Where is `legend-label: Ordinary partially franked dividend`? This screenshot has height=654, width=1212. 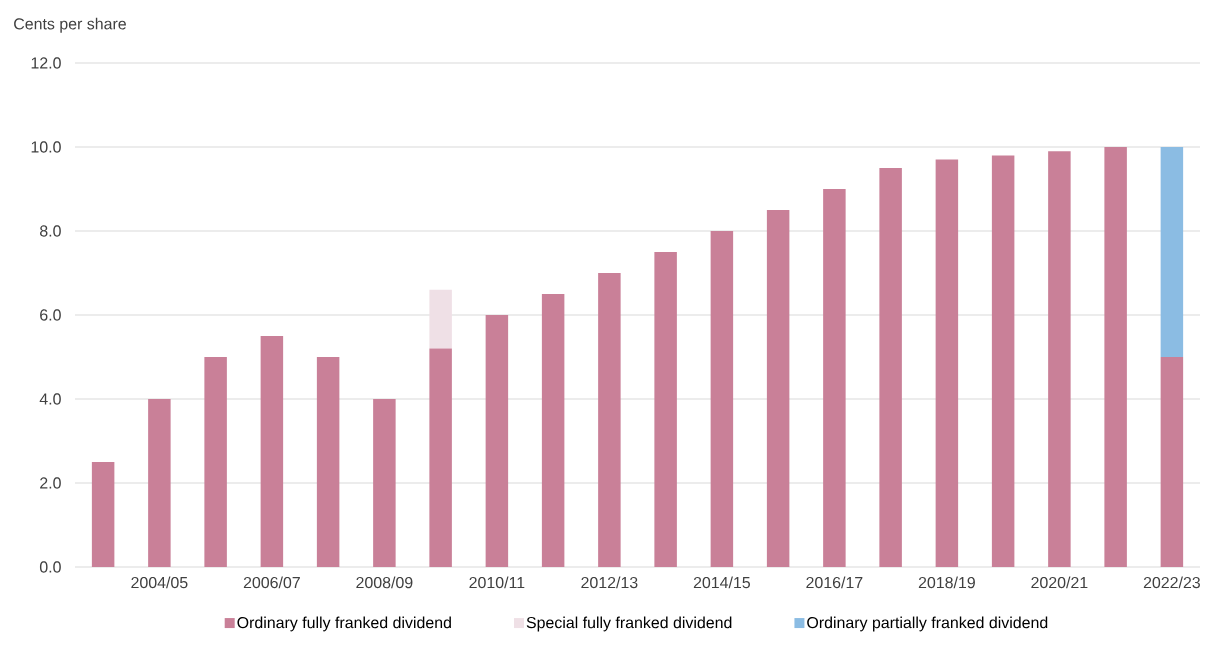 legend-label: Ordinary partially franked dividend is located at coordinates (927, 624).